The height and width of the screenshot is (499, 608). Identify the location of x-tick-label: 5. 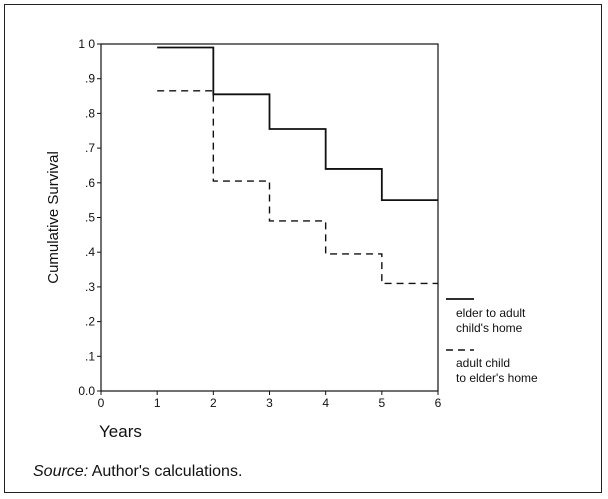
(381, 403).